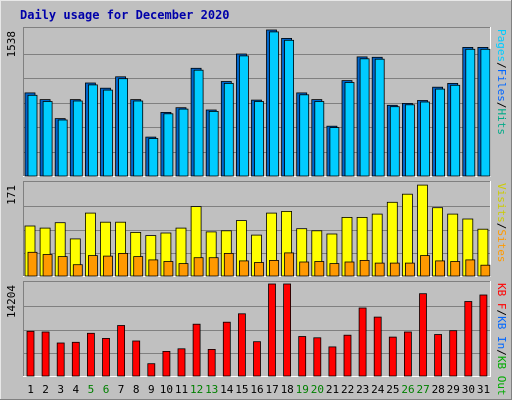 This screenshot has height=405, width=512. Describe the element at coordinates (125, 15) in the screenshot. I see `chart-title: Daily usage for December 2020` at that location.